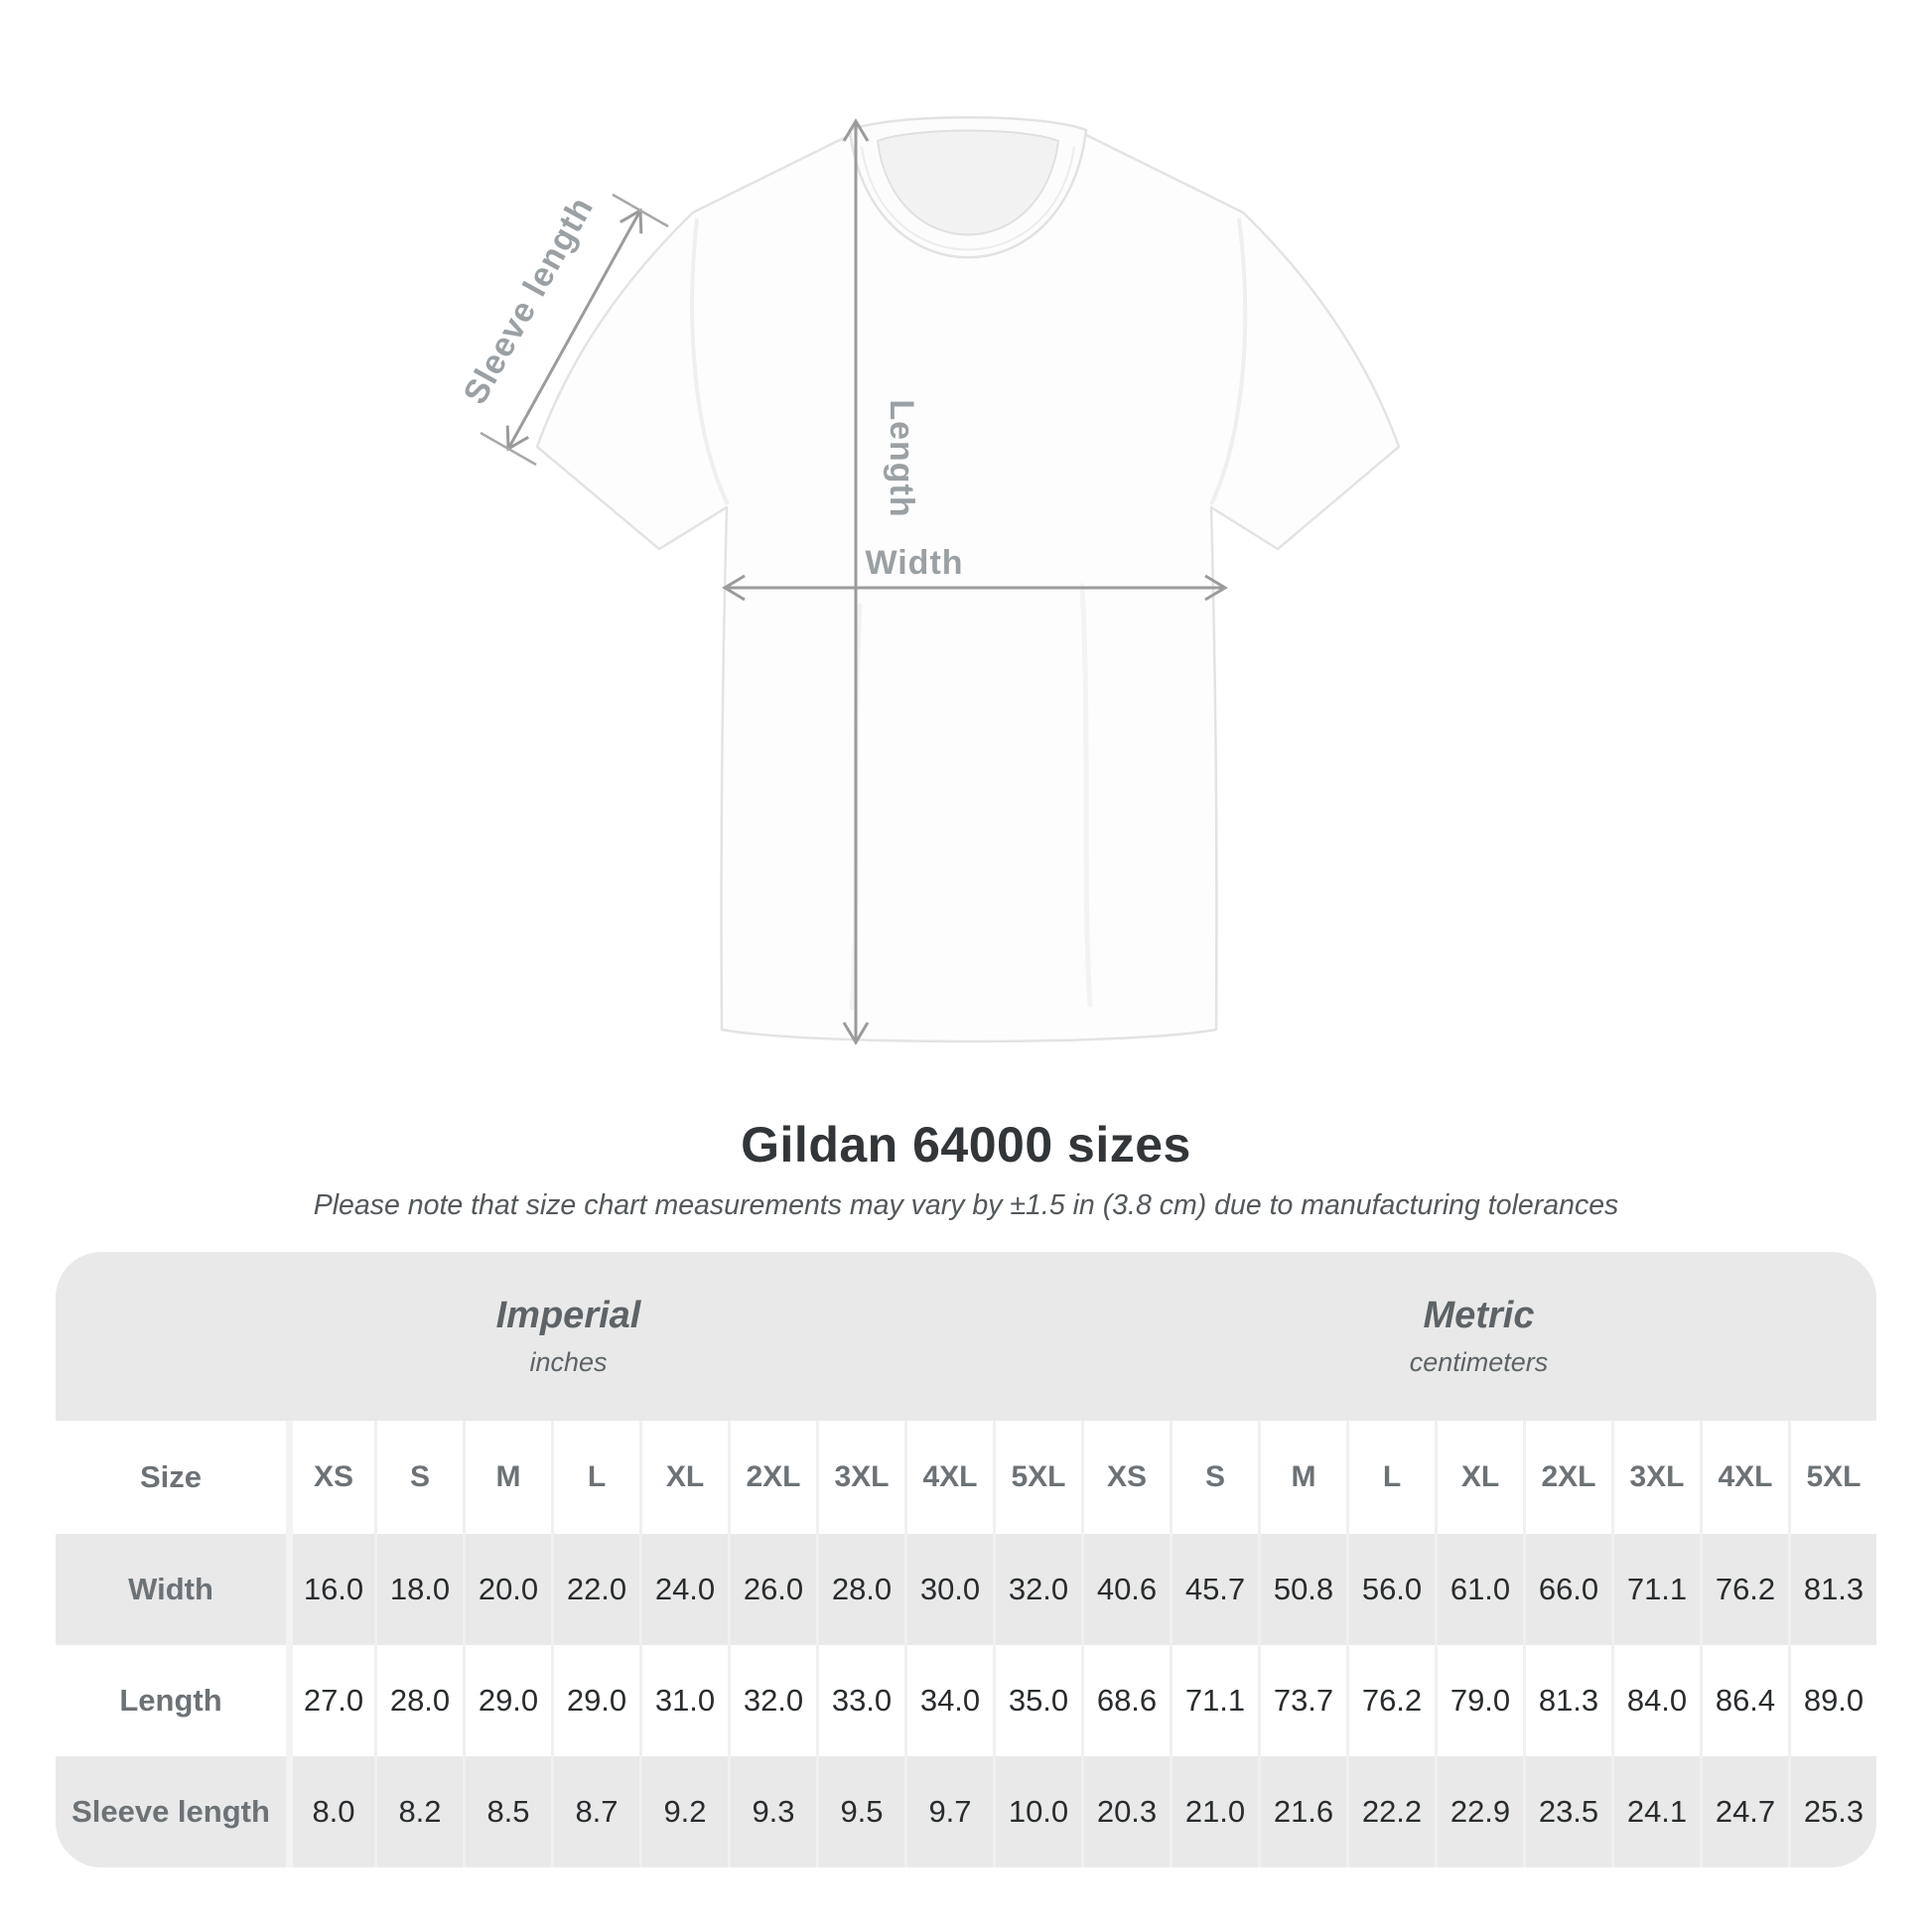 The image size is (1932, 1932). I want to click on width-metric-l: 56.0, so click(1390, 1589).